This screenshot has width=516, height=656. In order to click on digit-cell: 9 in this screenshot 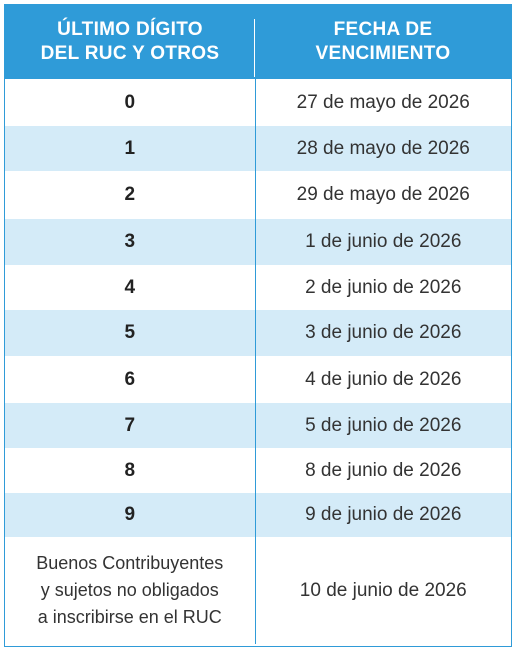, I will do `click(130, 515)`.